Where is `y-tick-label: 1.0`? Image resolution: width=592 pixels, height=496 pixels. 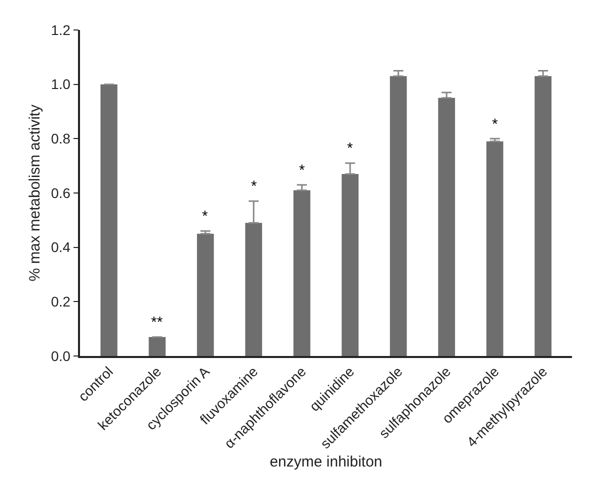 y-tick-label: 1.0 is located at coordinates (60, 84).